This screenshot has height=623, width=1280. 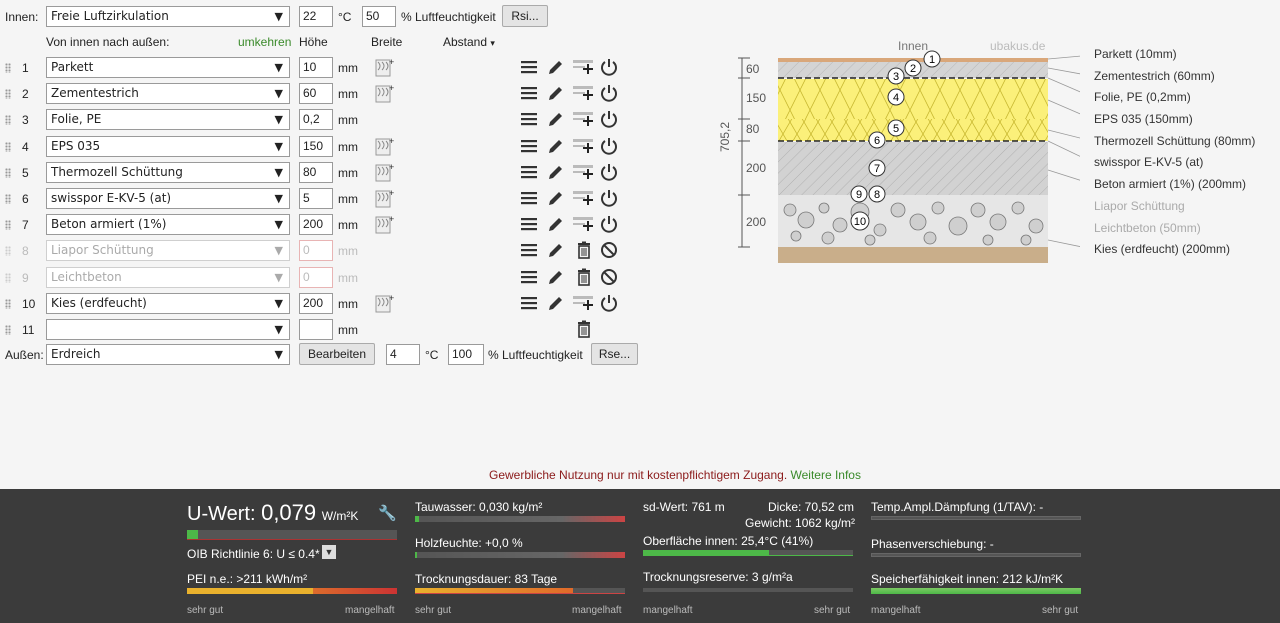 What do you see at coordinates (337, 354) in the screenshot?
I see `edit-button: Bearbeiten` at bounding box center [337, 354].